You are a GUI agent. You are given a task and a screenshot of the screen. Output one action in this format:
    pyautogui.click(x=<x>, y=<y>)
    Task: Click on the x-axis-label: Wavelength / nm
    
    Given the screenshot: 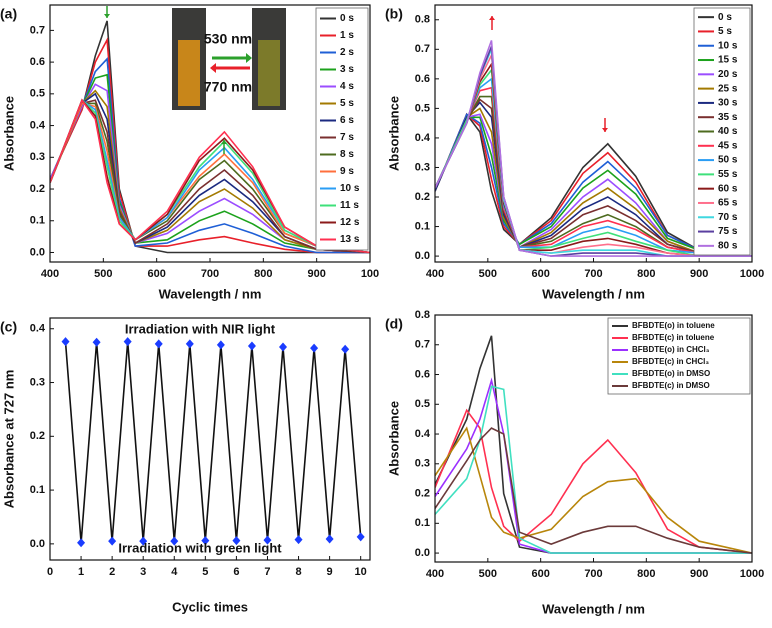 What is the action you would take?
    pyautogui.click(x=593, y=293)
    